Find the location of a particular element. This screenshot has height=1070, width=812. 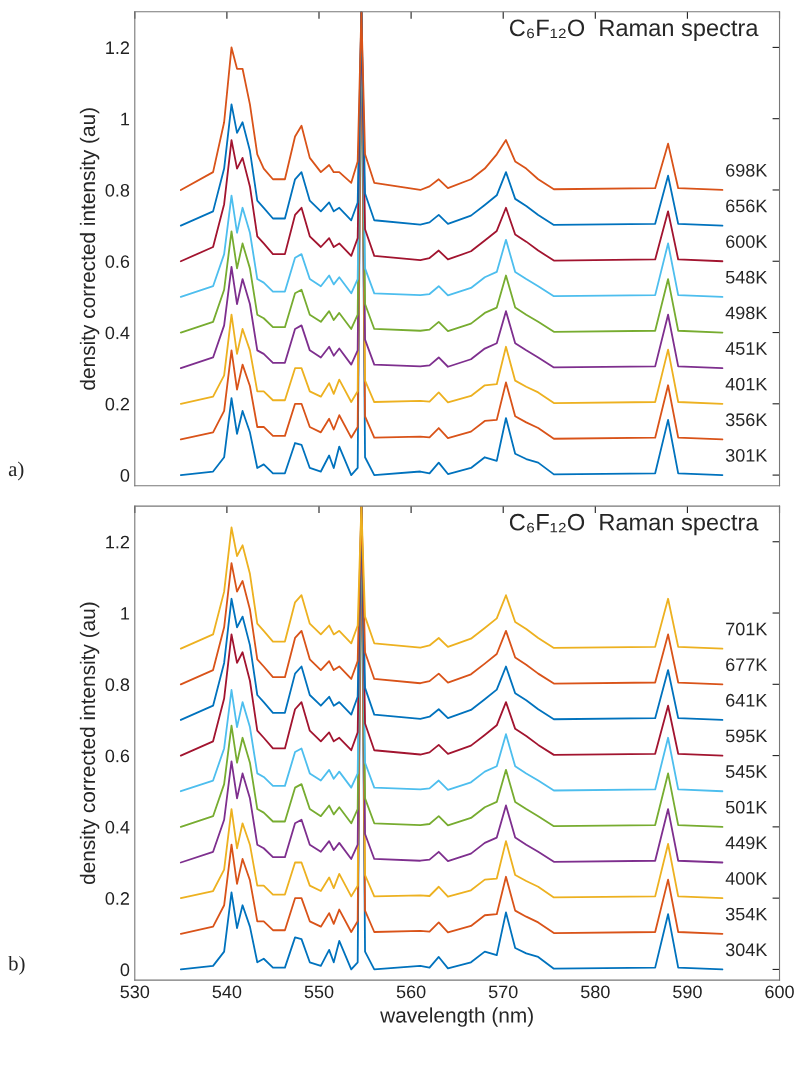

series-label: 449K is located at coordinates (746, 843).